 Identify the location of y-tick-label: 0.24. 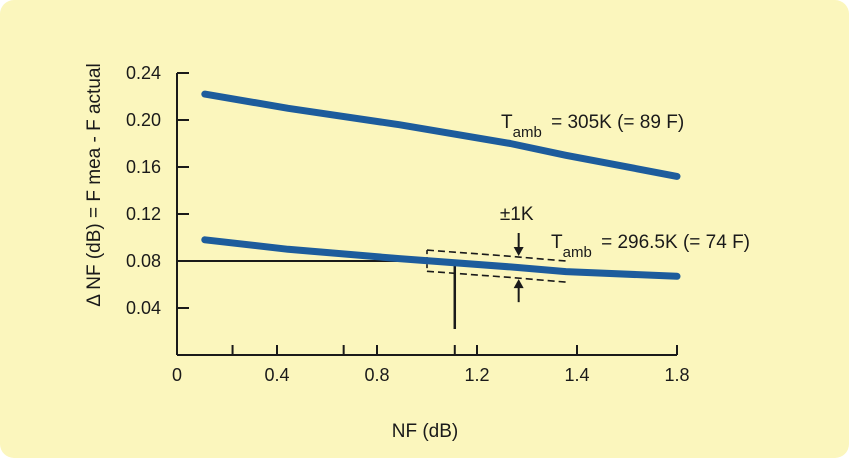
(143, 73).